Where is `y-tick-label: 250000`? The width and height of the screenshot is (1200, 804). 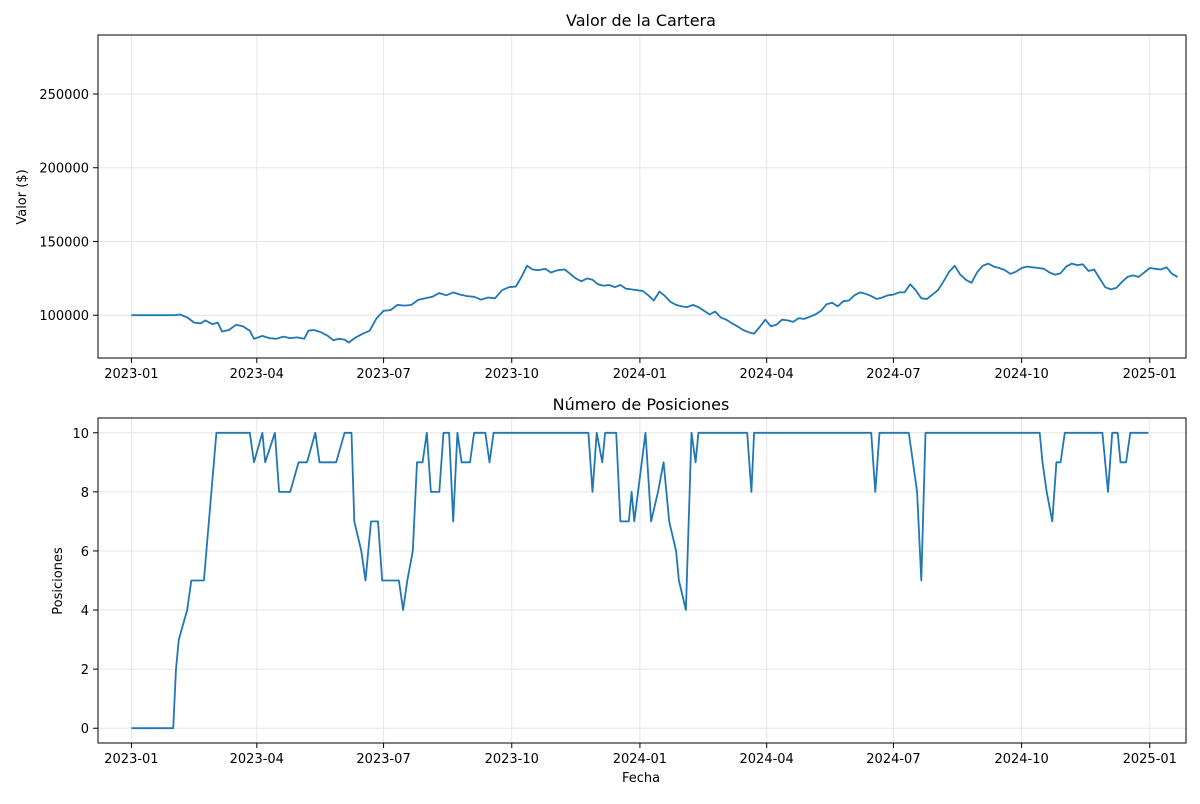
y-tick-label: 250000 is located at coordinates (64, 95).